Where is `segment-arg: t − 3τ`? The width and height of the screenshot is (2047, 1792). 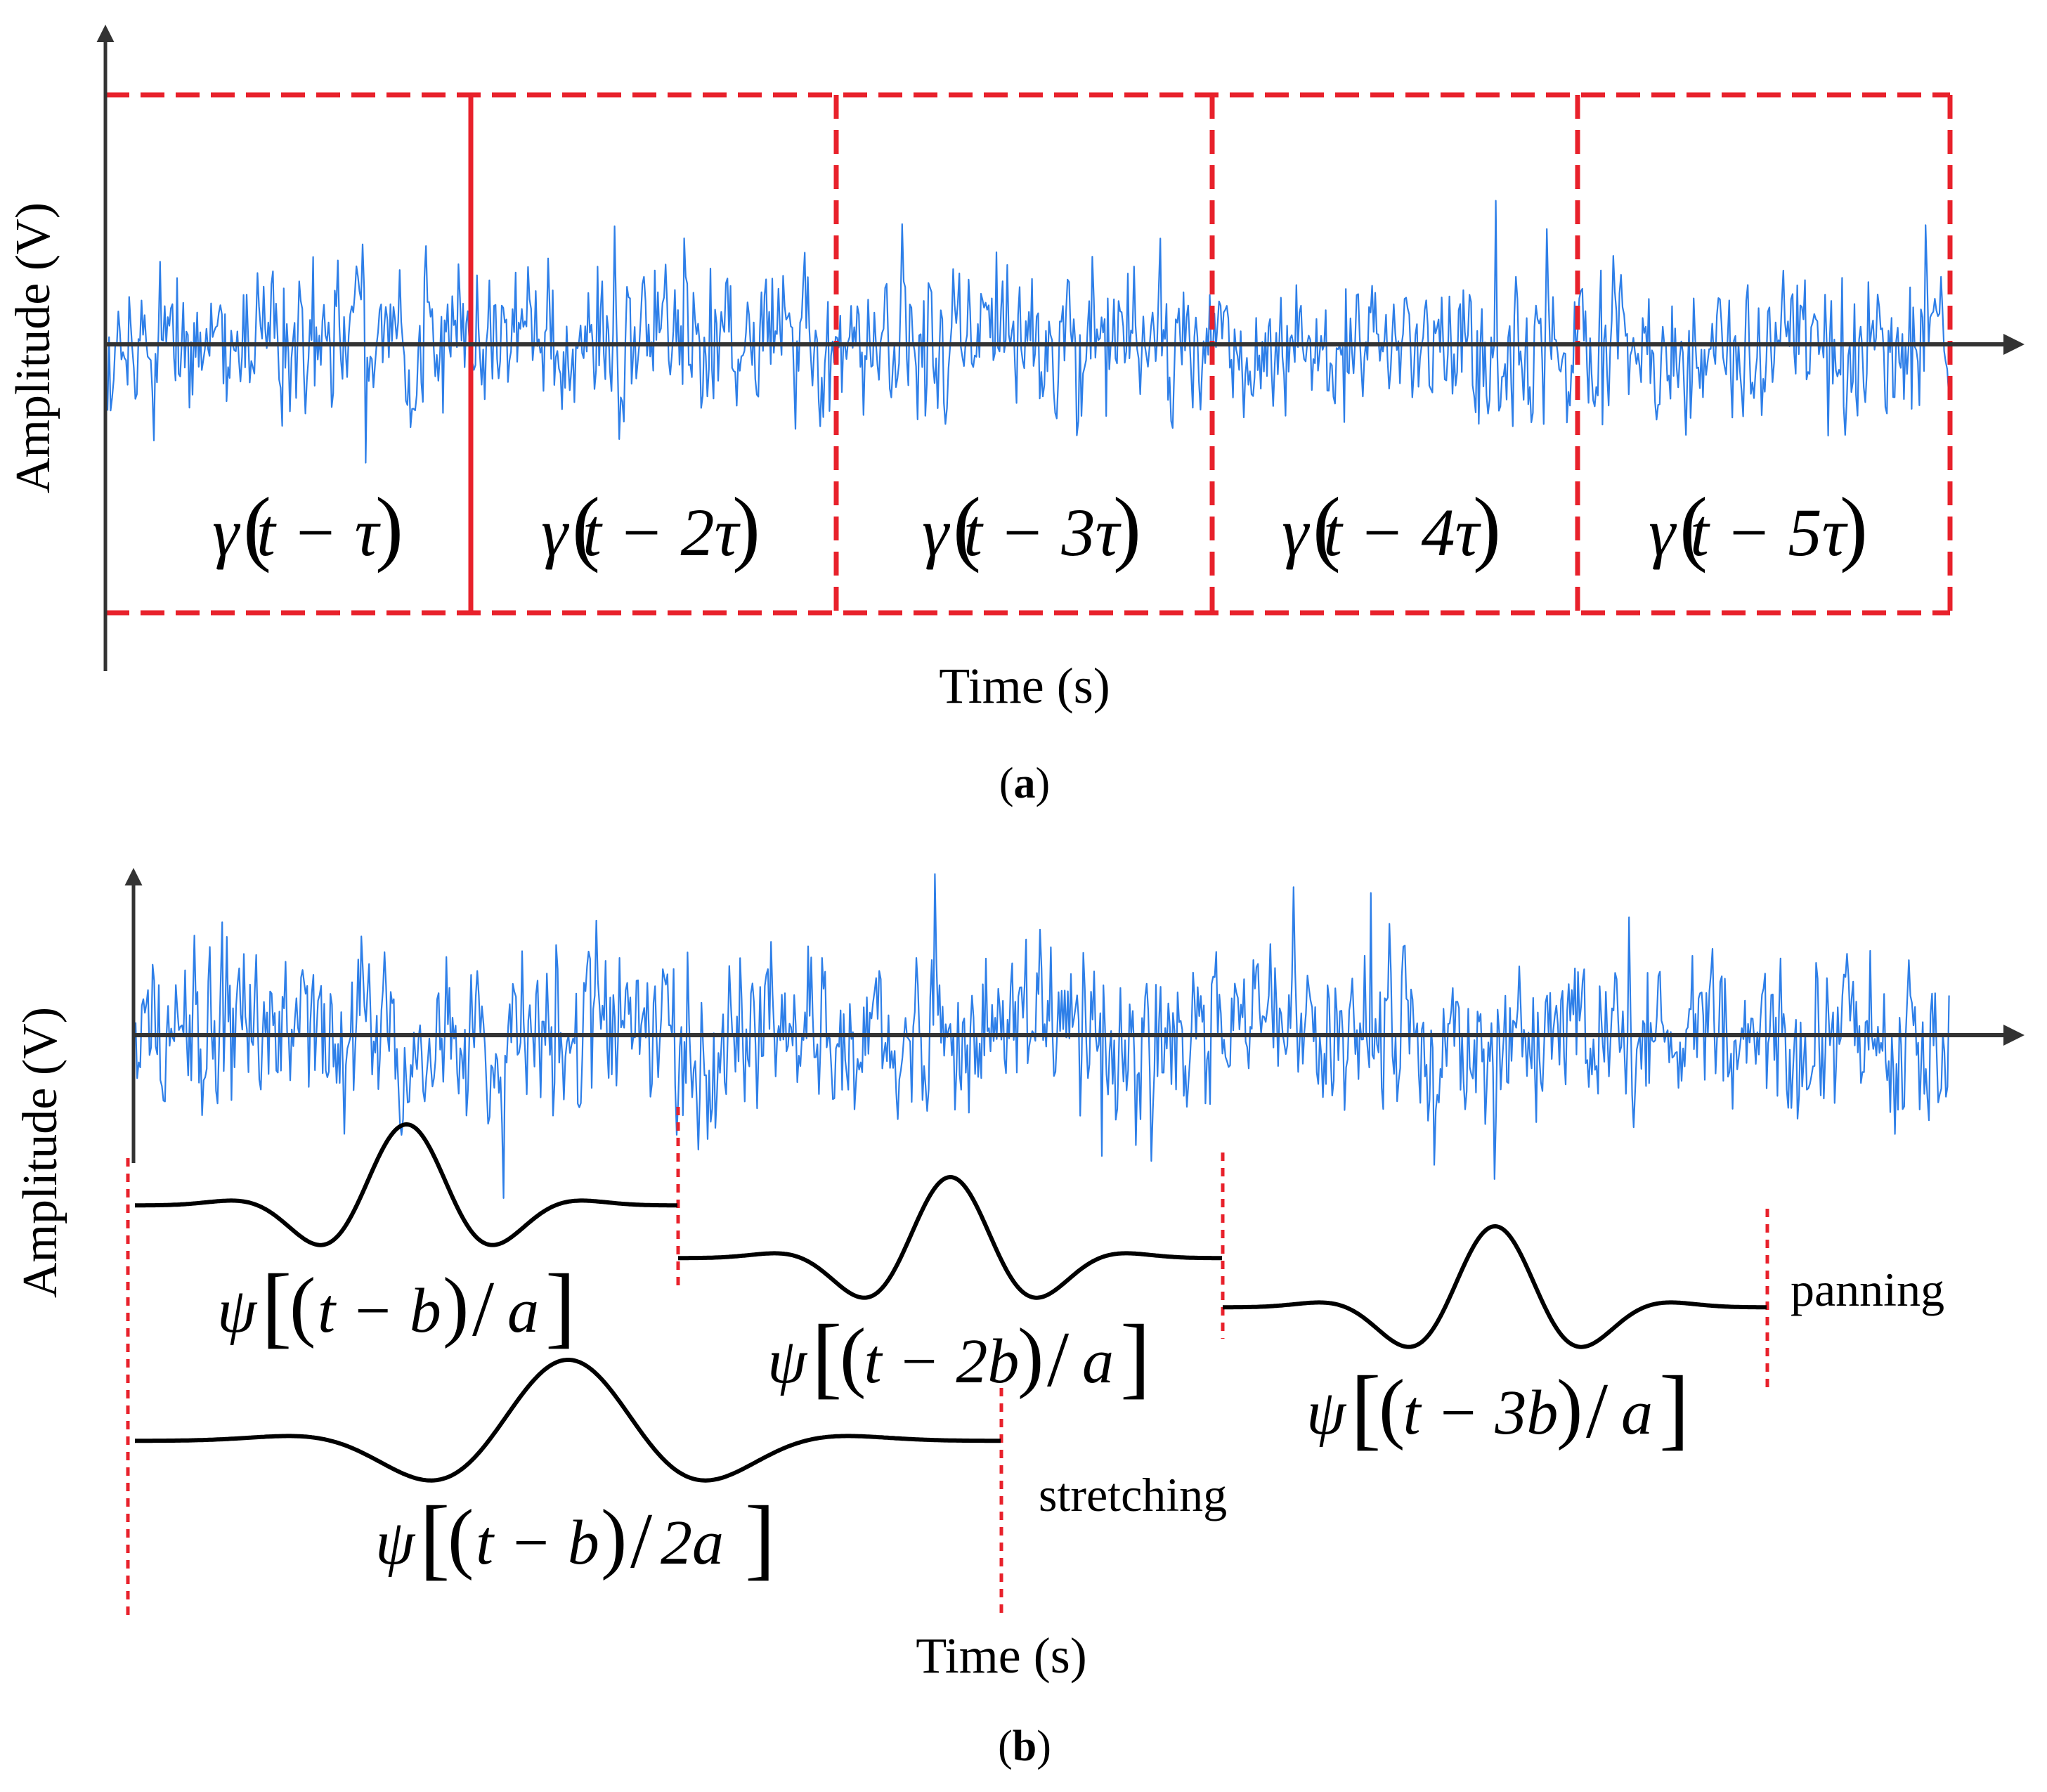 segment-arg: t − 3τ is located at coordinates (1042, 532).